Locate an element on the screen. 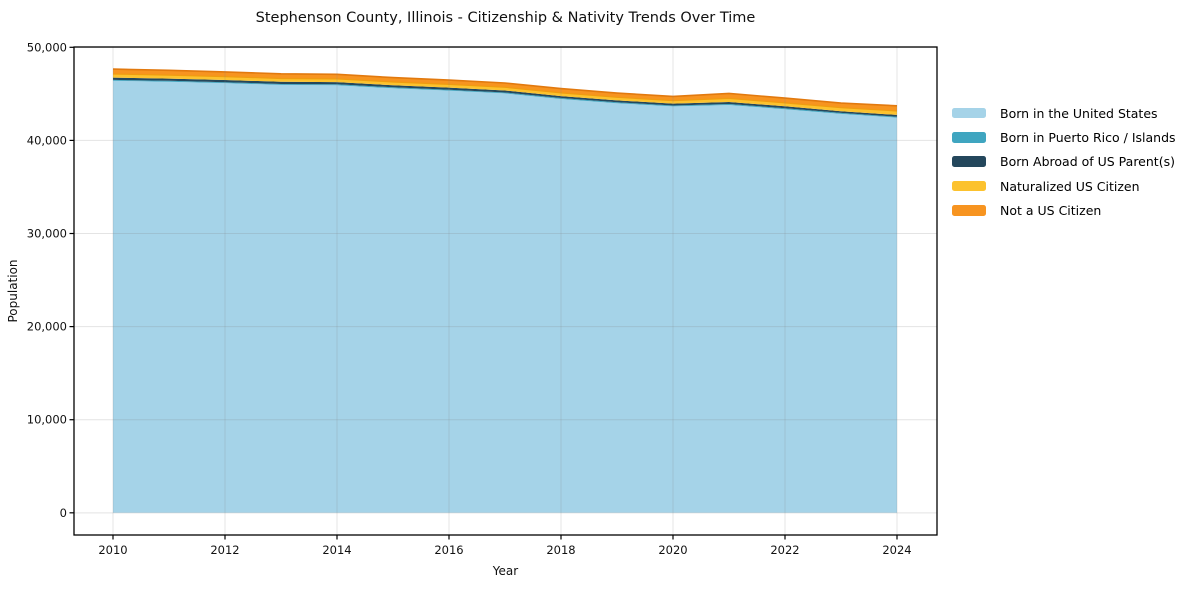  legend-label: Born in Puerto Rico / Islands is located at coordinates (1088, 137).